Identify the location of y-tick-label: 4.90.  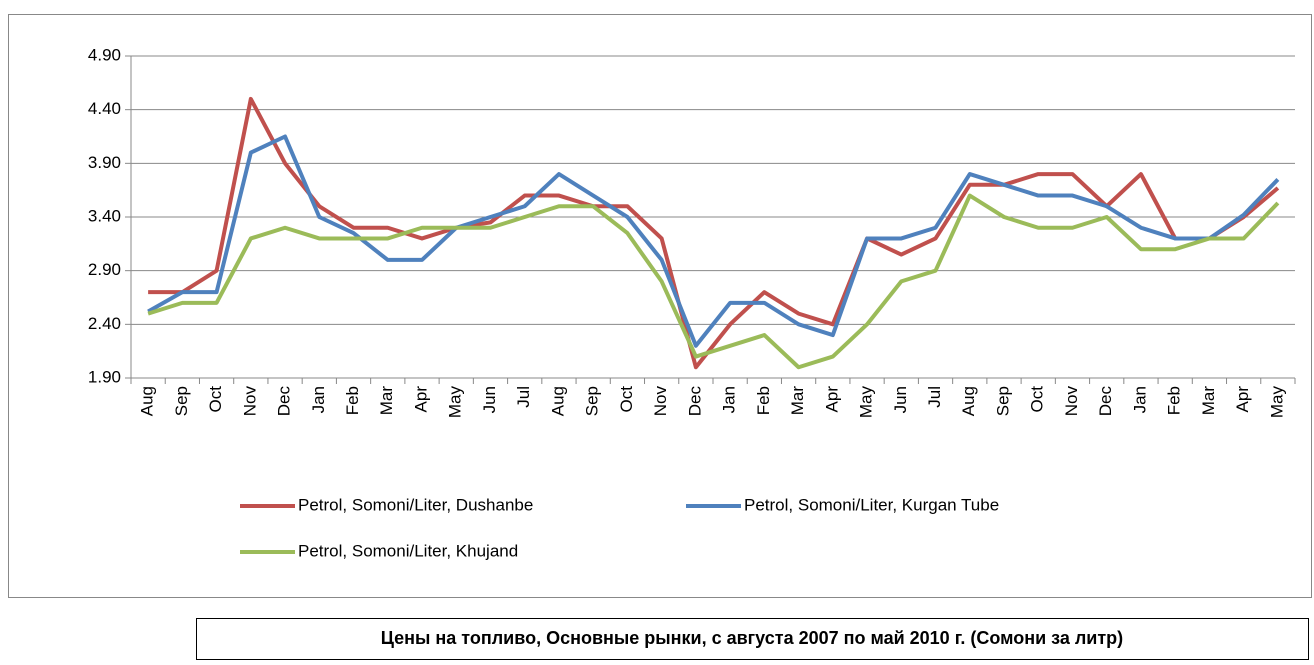
(104, 54).